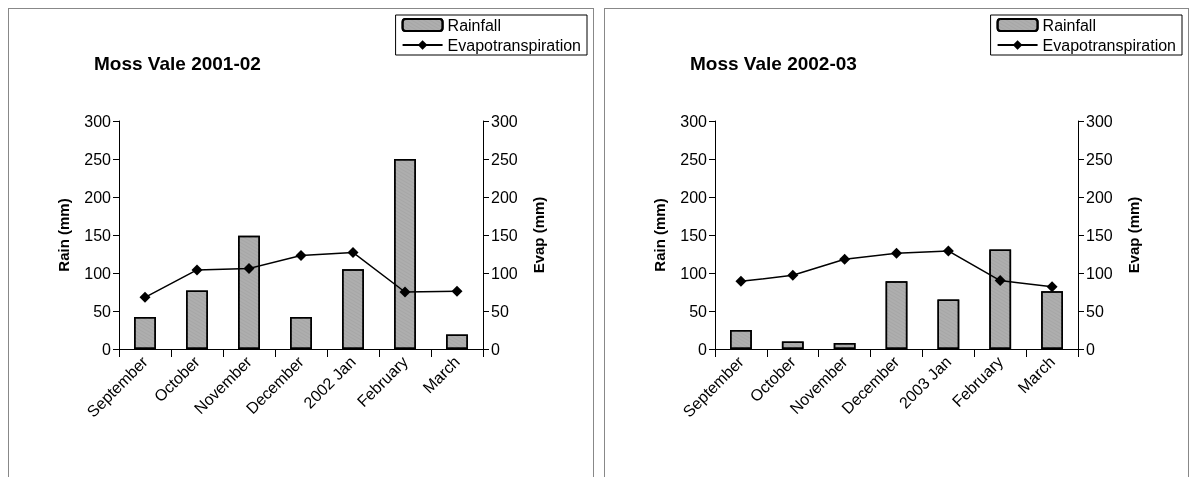 This screenshot has width=1197, height=477. What do you see at coordinates (773, 63) in the screenshot?
I see `chart-title: Moss Vale 2002-03` at bounding box center [773, 63].